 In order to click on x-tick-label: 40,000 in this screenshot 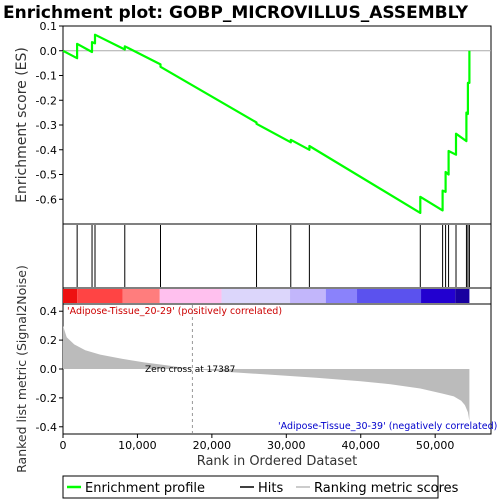, I will do `click(360, 445)`.